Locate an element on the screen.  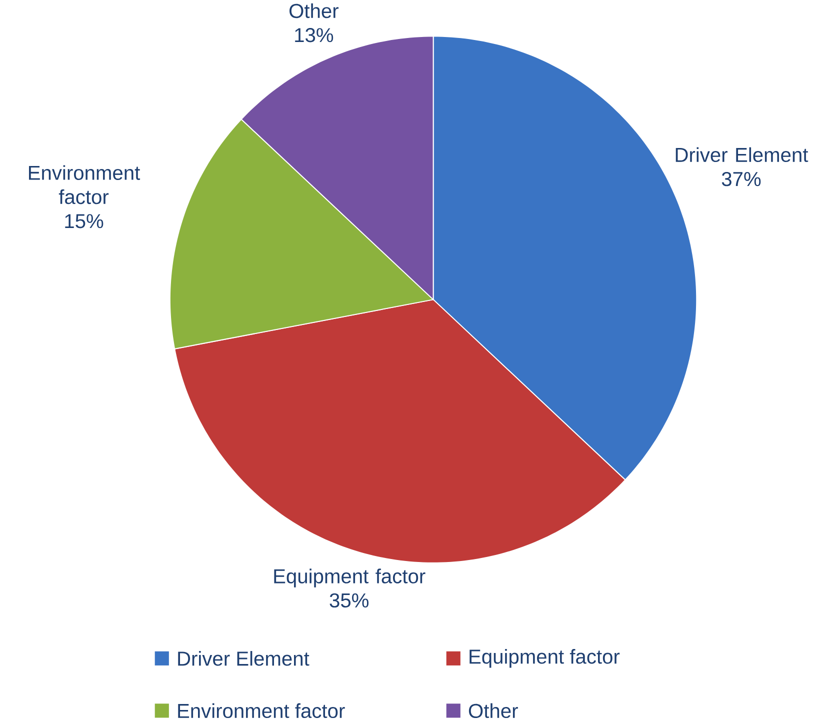
legend-label: Environment factor is located at coordinates (261, 710).